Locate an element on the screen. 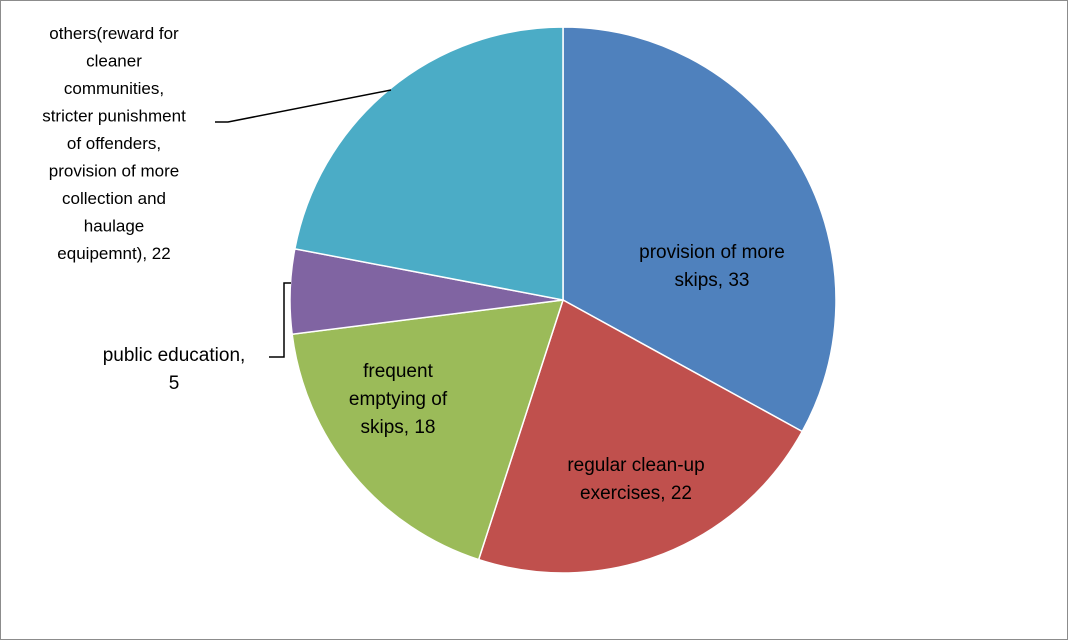 The width and height of the screenshot is (1068, 640). data-label-line: regular clean-up is located at coordinates (635, 465).